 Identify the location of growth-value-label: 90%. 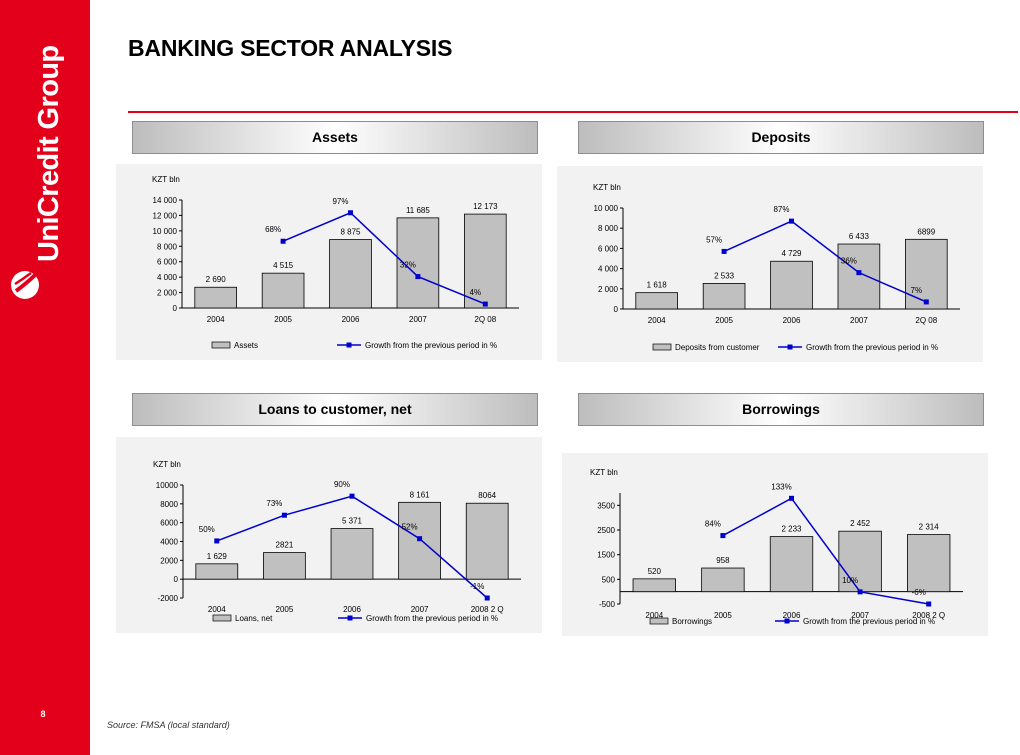
(342, 484).